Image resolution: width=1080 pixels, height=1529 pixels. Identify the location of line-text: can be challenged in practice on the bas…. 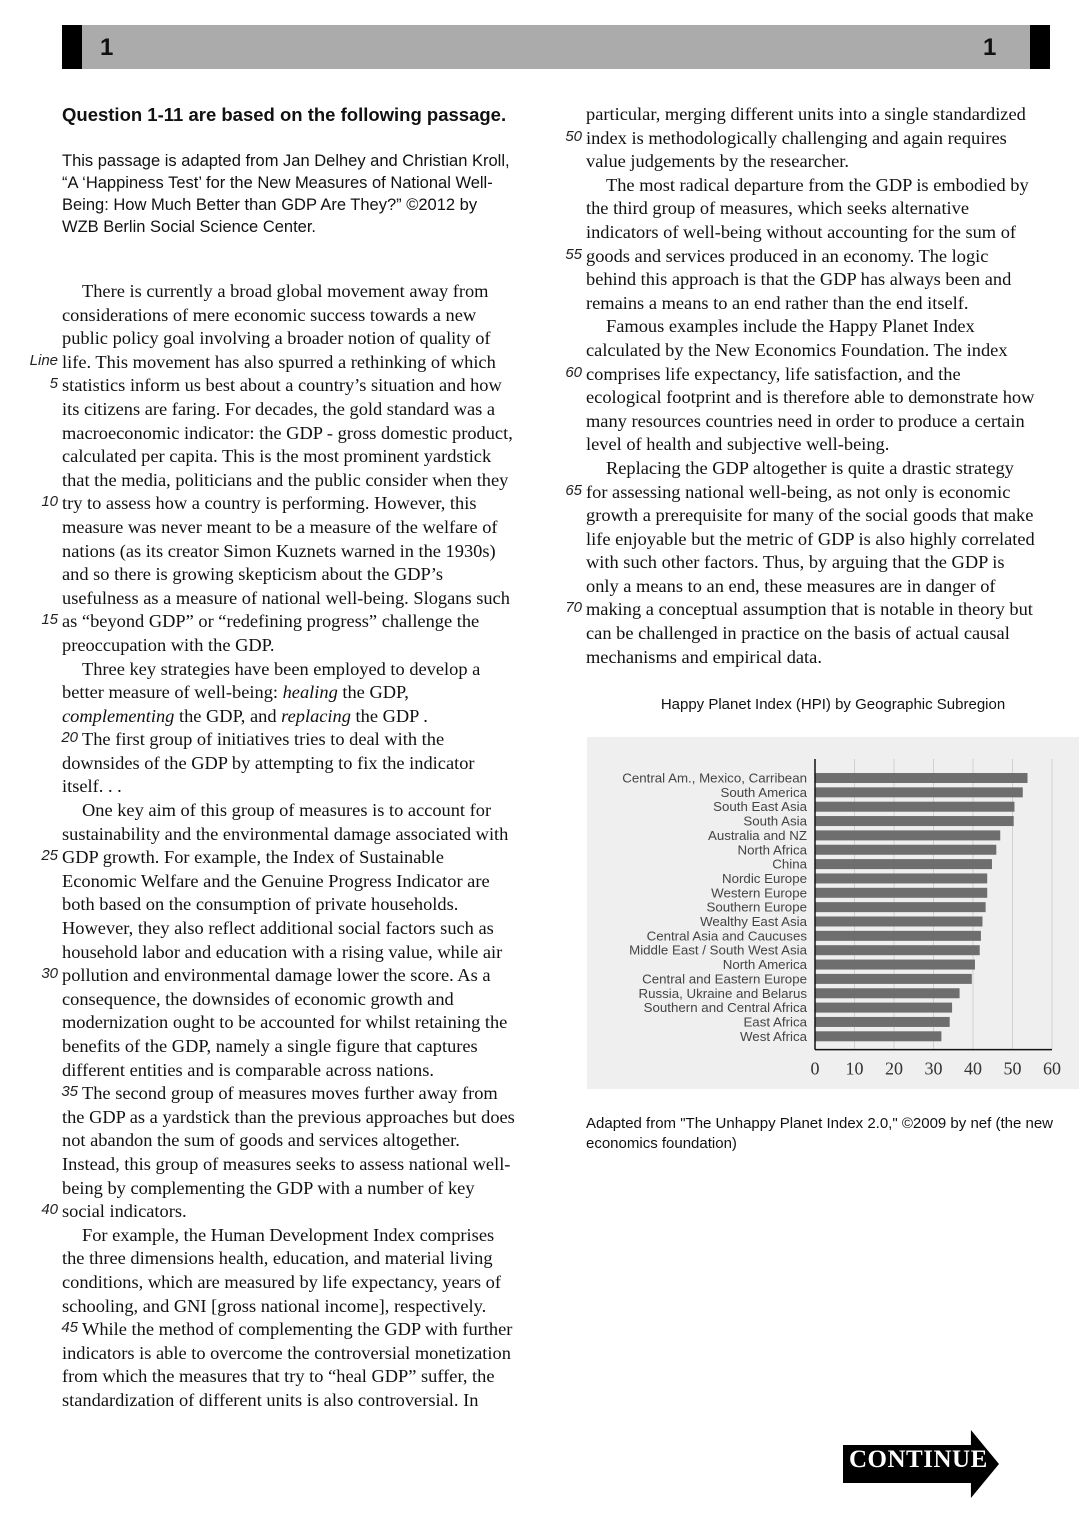
(798, 633).